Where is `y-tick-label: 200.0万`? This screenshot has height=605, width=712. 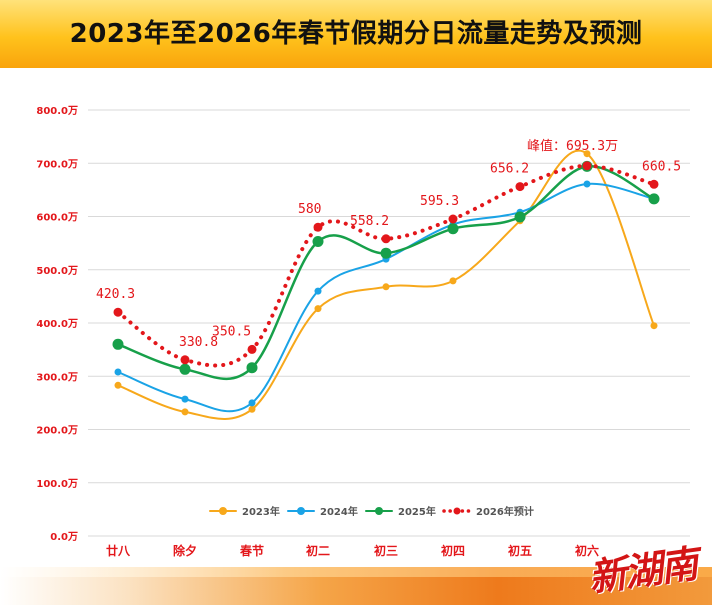
y-tick-label: 200.0万 is located at coordinates (57, 431).